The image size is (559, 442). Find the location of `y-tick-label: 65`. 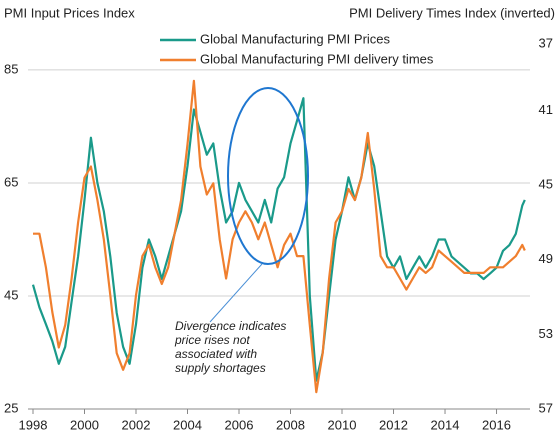

y-tick-label: 65 is located at coordinates (11, 181).